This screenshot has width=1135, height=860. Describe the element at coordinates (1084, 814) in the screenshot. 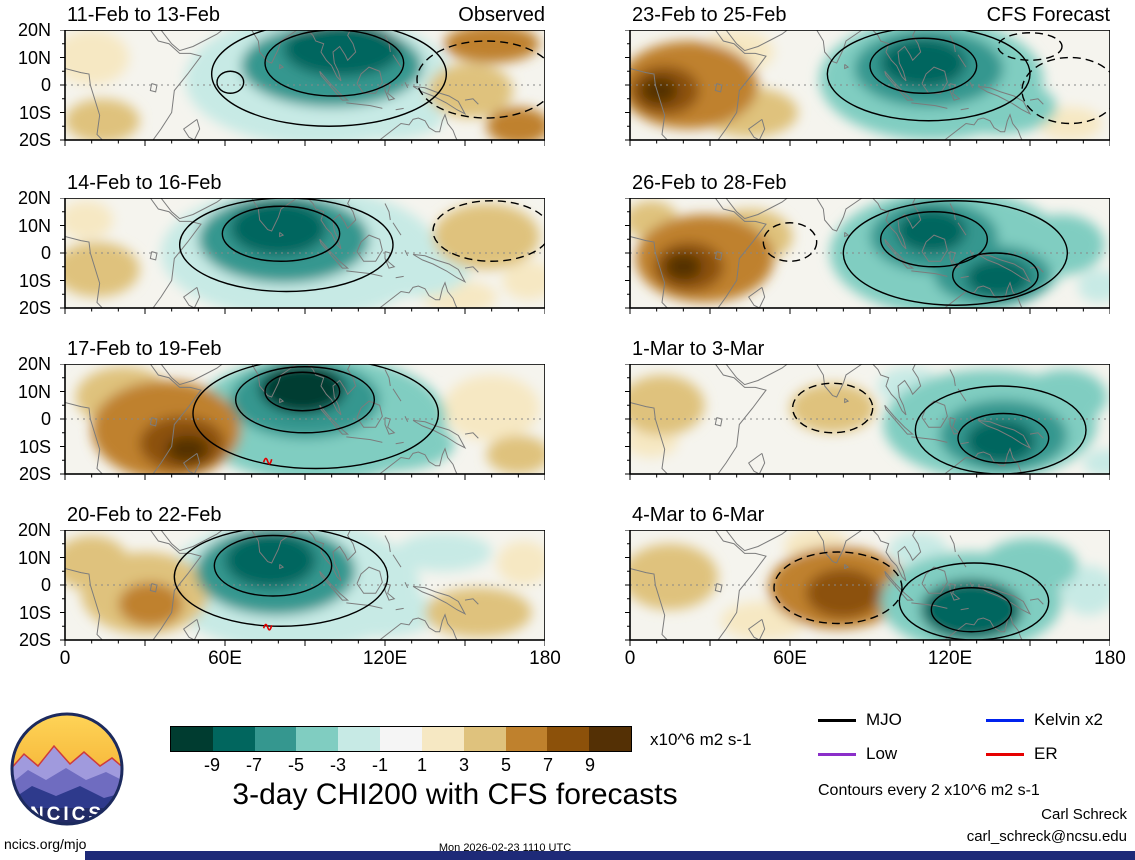

I see `credit-name: Carl Schreck` at that location.